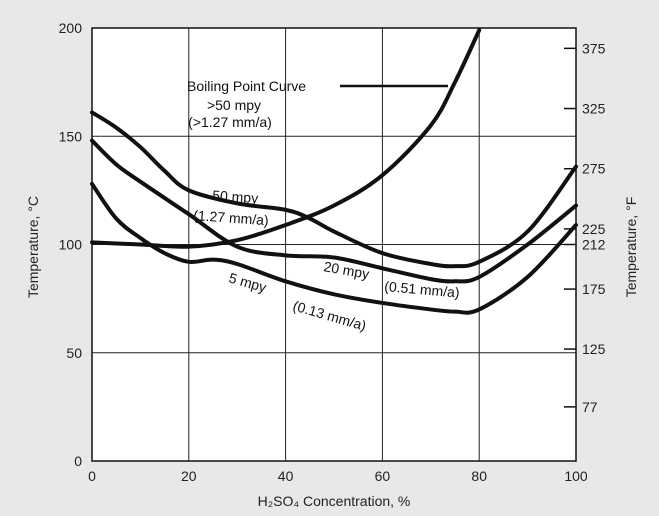 This screenshot has width=659, height=516. I want to click on 20mpy-label: 20 mpy, so click(346, 270).